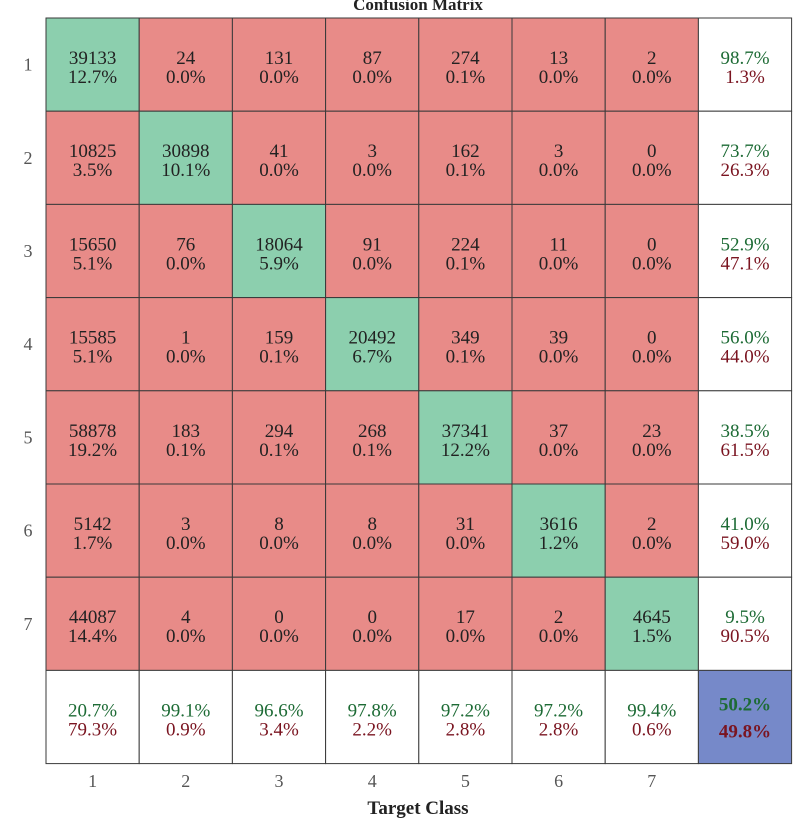  I want to click on cell-percent: 10.1%, so click(185, 170).